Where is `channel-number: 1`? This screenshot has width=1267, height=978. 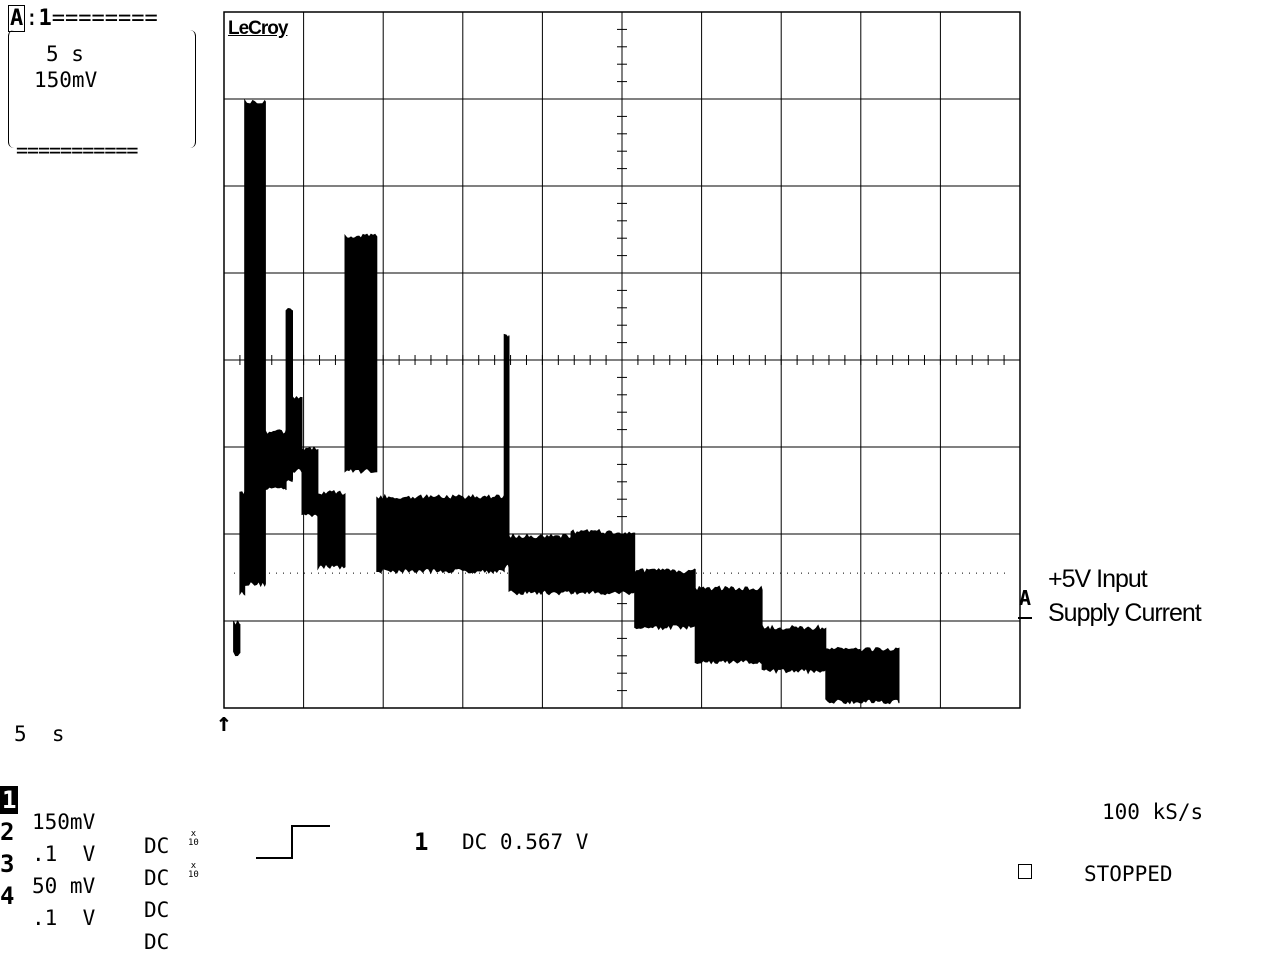 channel-number: 1 is located at coordinates (9, 800).